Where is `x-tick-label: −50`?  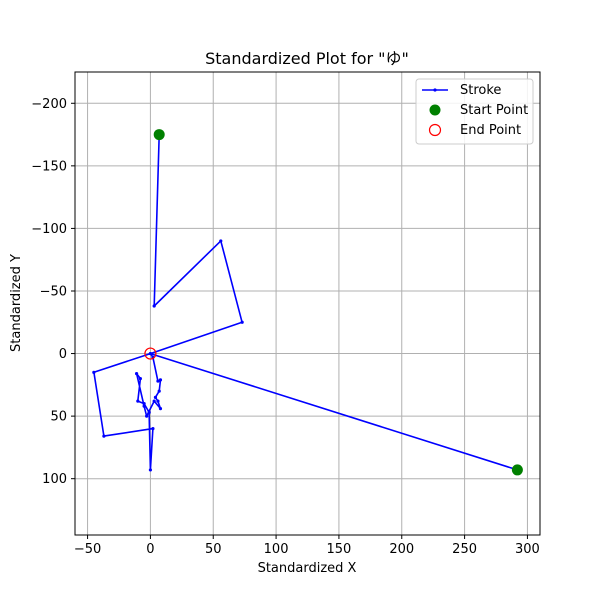 x-tick-label: −50 is located at coordinates (87, 549).